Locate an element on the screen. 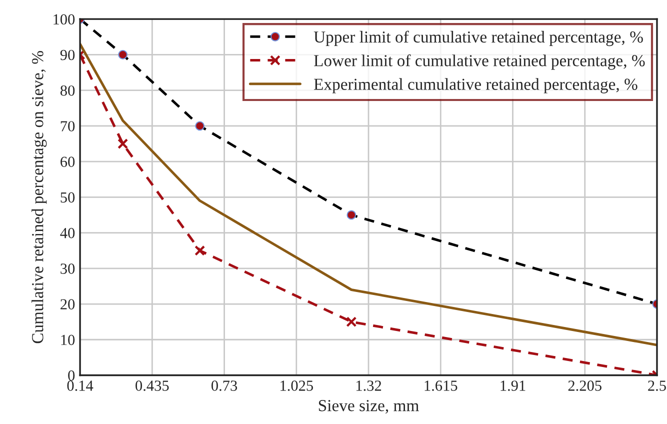 Image resolution: width=667 pixels, height=424 pixels. x-axis-title: Sieve size, mm is located at coordinates (368, 407).